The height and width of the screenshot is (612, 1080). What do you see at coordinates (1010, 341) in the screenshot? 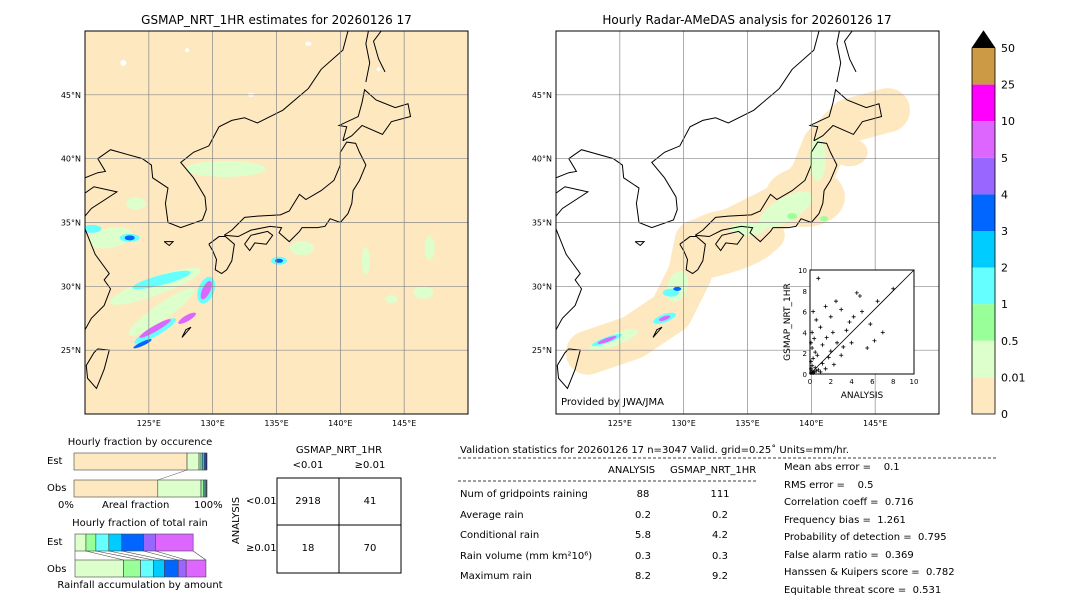
I see `colorbar-label: 0.5` at bounding box center [1010, 341].